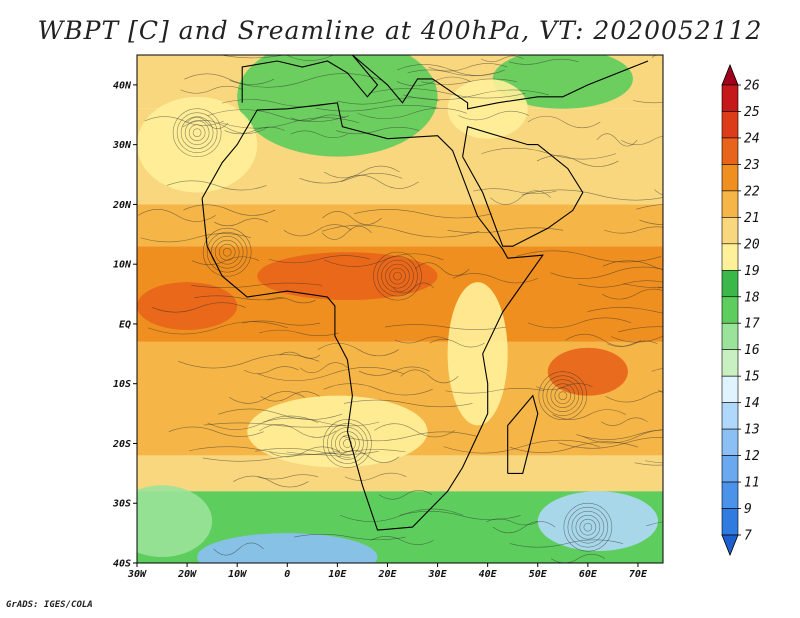 This screenshot has width=800, height=618. I want to click on colorbar: 26 25 24 23 22 21 20 19 18 17 16 15 14 13 12 11 9 7, so click(740, 310).